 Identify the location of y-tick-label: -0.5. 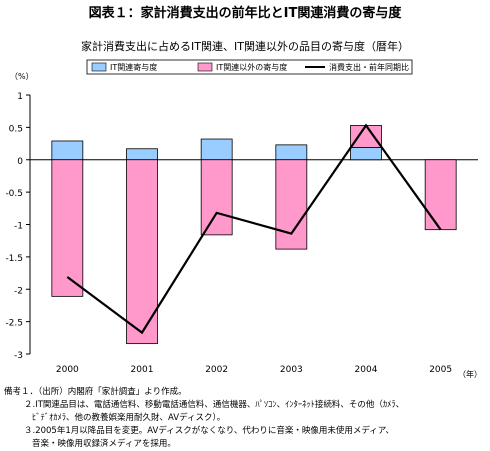
(14, 194).